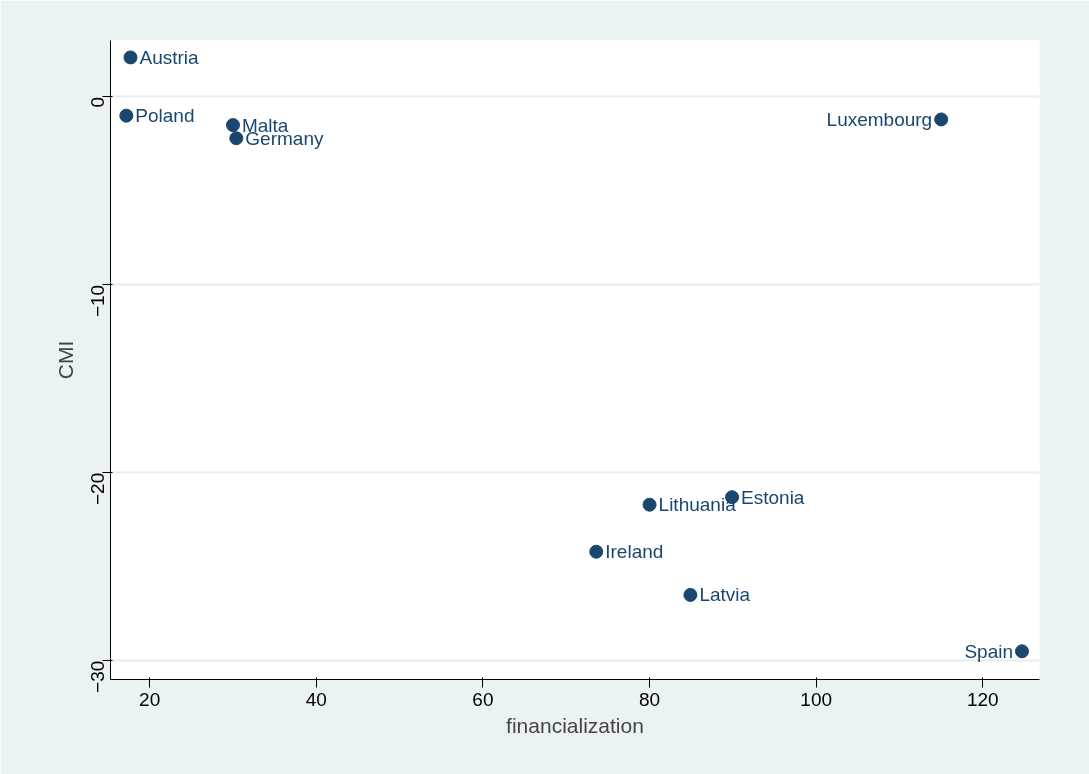  What do you see at coordinates (97, 488) in the screenshot?
I see `y-tick-label: −20` at bounding box center [97, 488].